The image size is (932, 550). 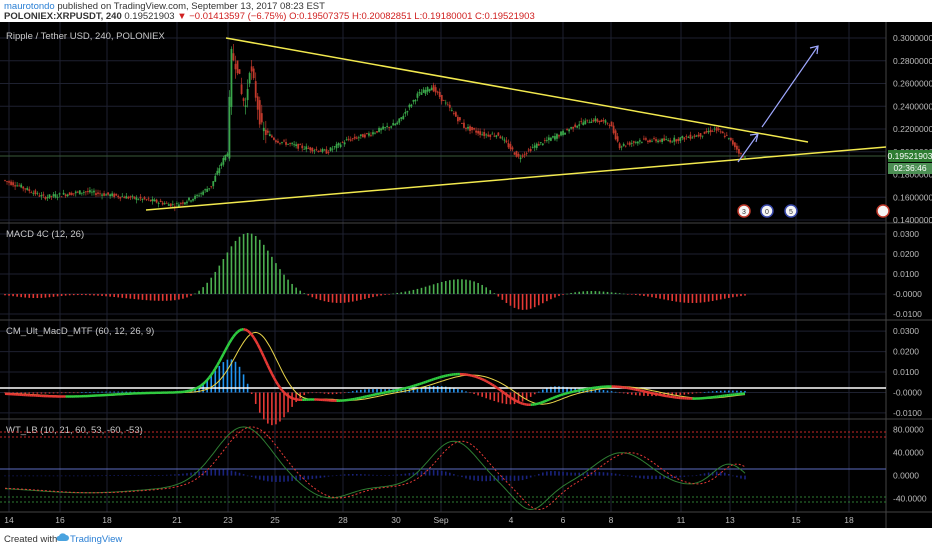 What do you see at coordinates (429, 520) in the screenshot?
I see `time-axis: 14 16 18 21 23 25 28 30 Sep 4 6 8 11 13 15 18` at bounding box center [429, 520].